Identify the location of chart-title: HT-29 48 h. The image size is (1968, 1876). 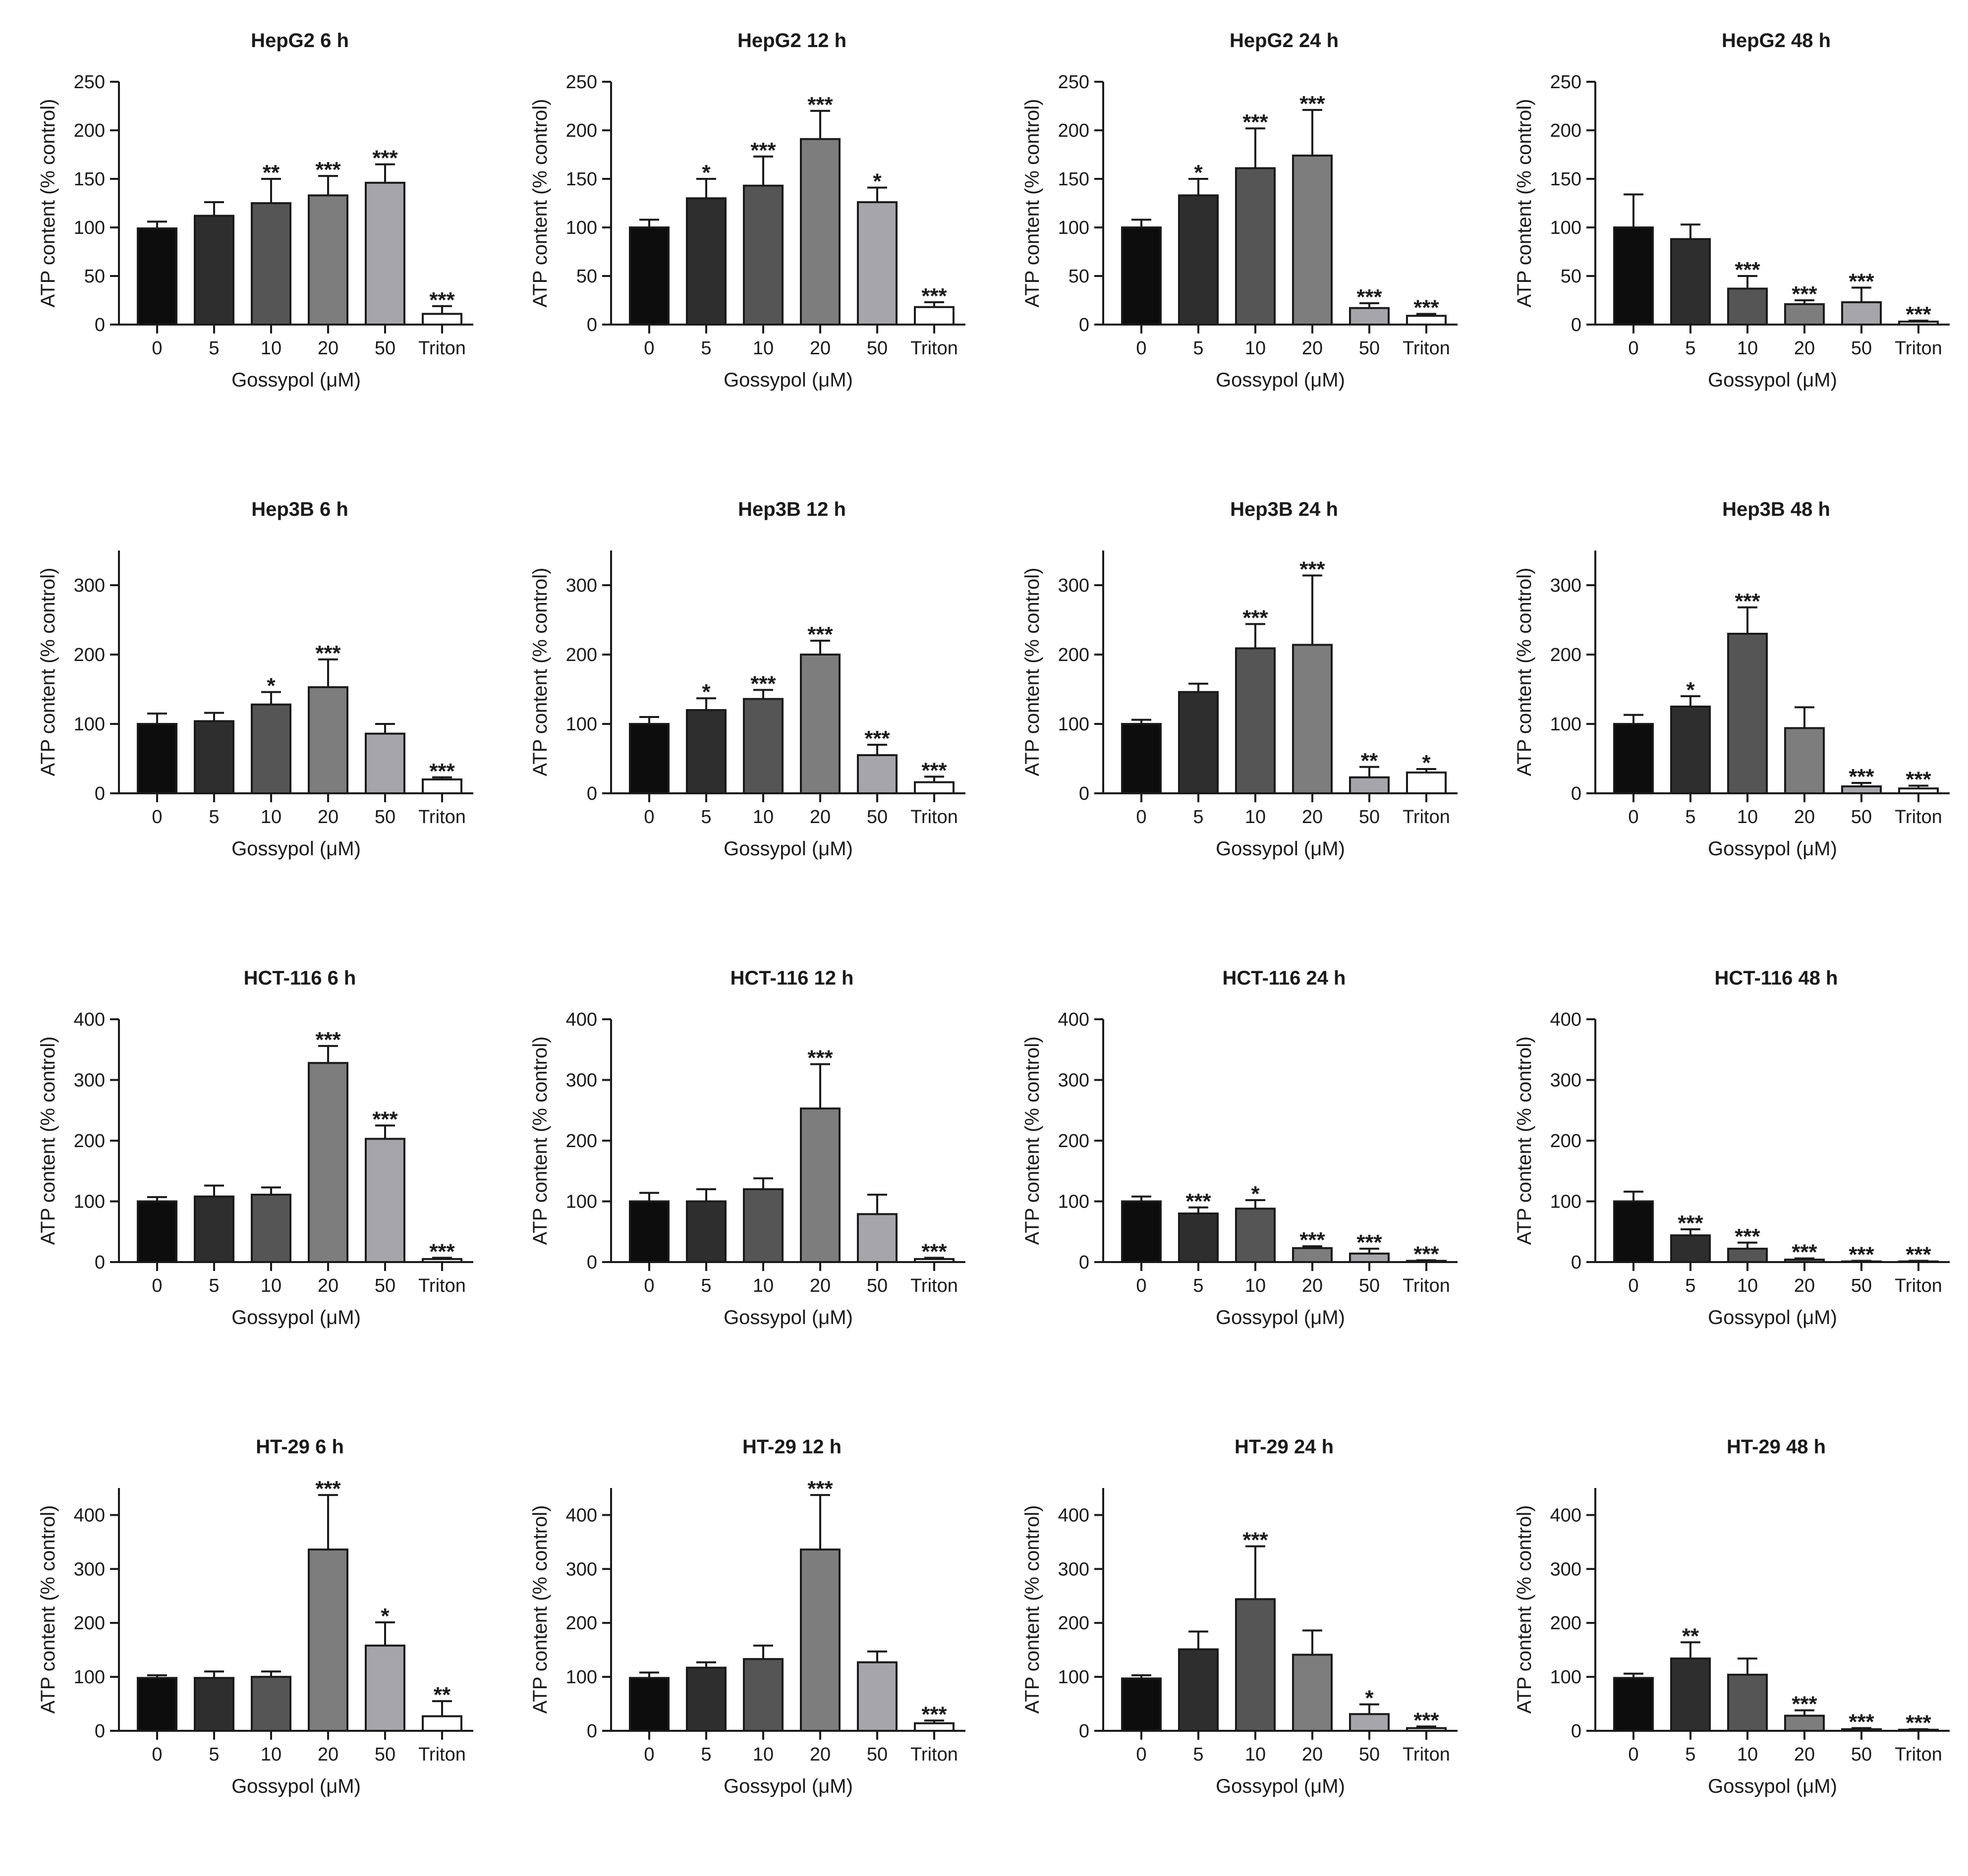
(1776, 1447).